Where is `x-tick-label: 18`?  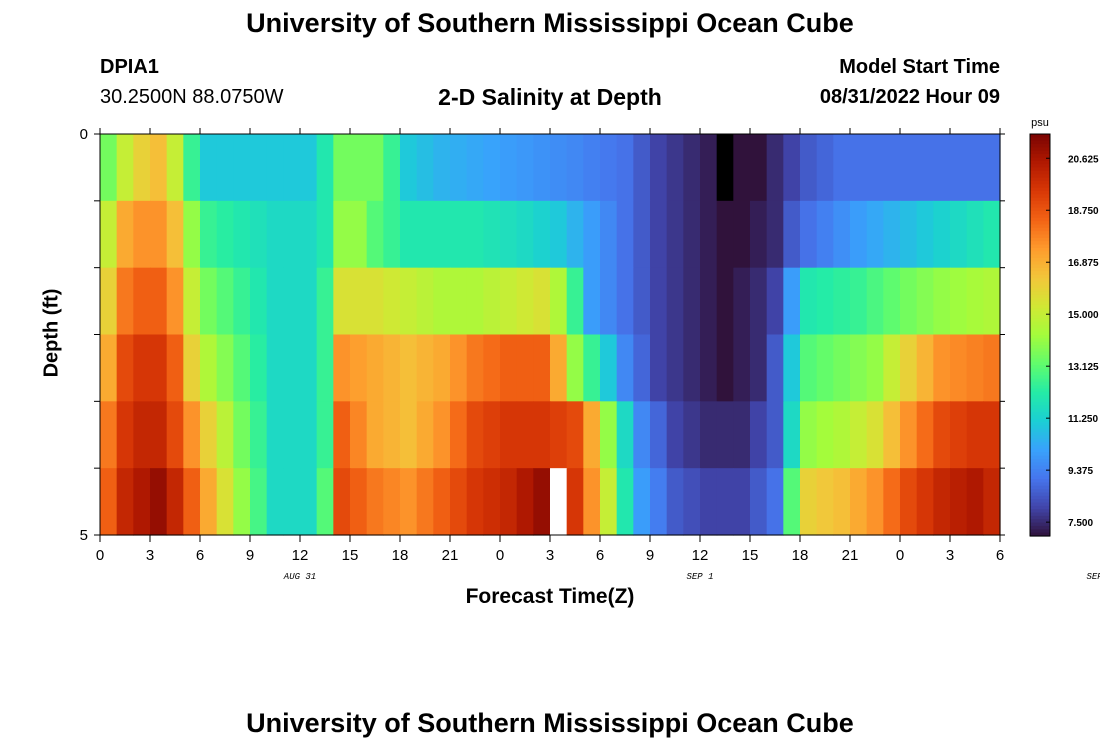 x-tick-label: 18 is located at coordinates (800, 555).